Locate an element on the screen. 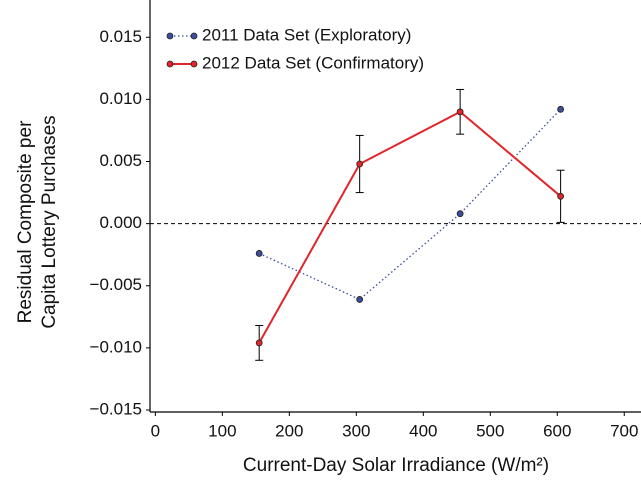  y-axis-title-line: Residual Composite per is located at coordinates (25, 221).